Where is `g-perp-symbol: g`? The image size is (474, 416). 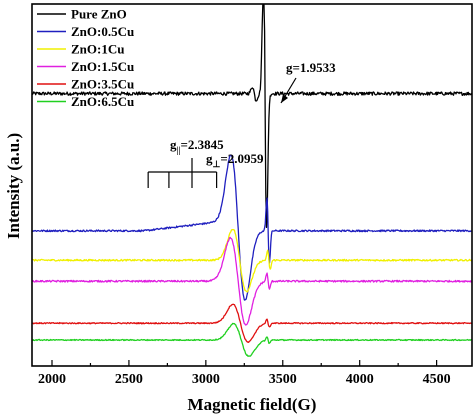 g-perp-symbol: g is located at coordinates (209, 158).